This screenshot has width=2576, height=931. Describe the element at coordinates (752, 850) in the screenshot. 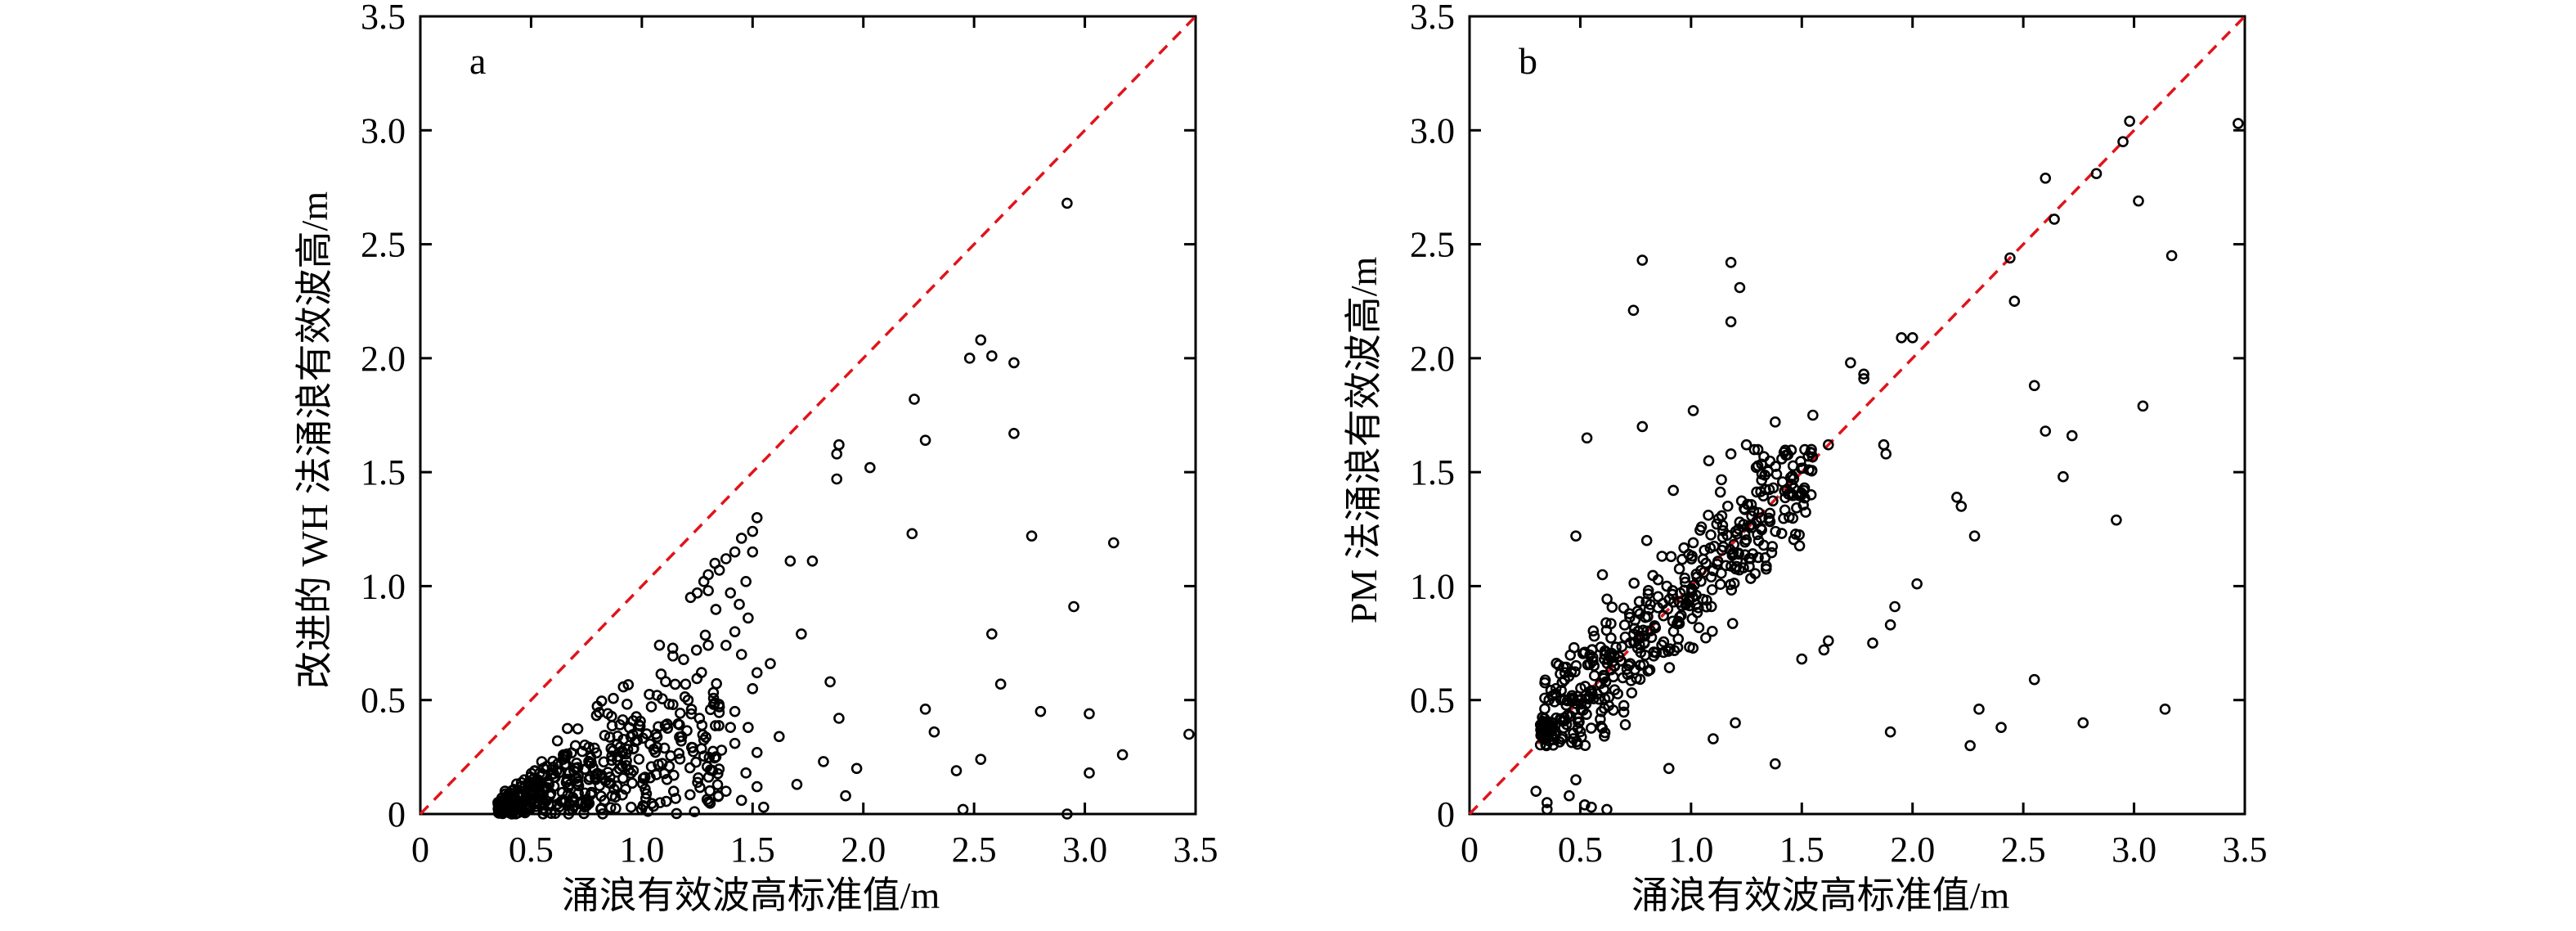

I see `x-tick-label: 1.5` at that location.